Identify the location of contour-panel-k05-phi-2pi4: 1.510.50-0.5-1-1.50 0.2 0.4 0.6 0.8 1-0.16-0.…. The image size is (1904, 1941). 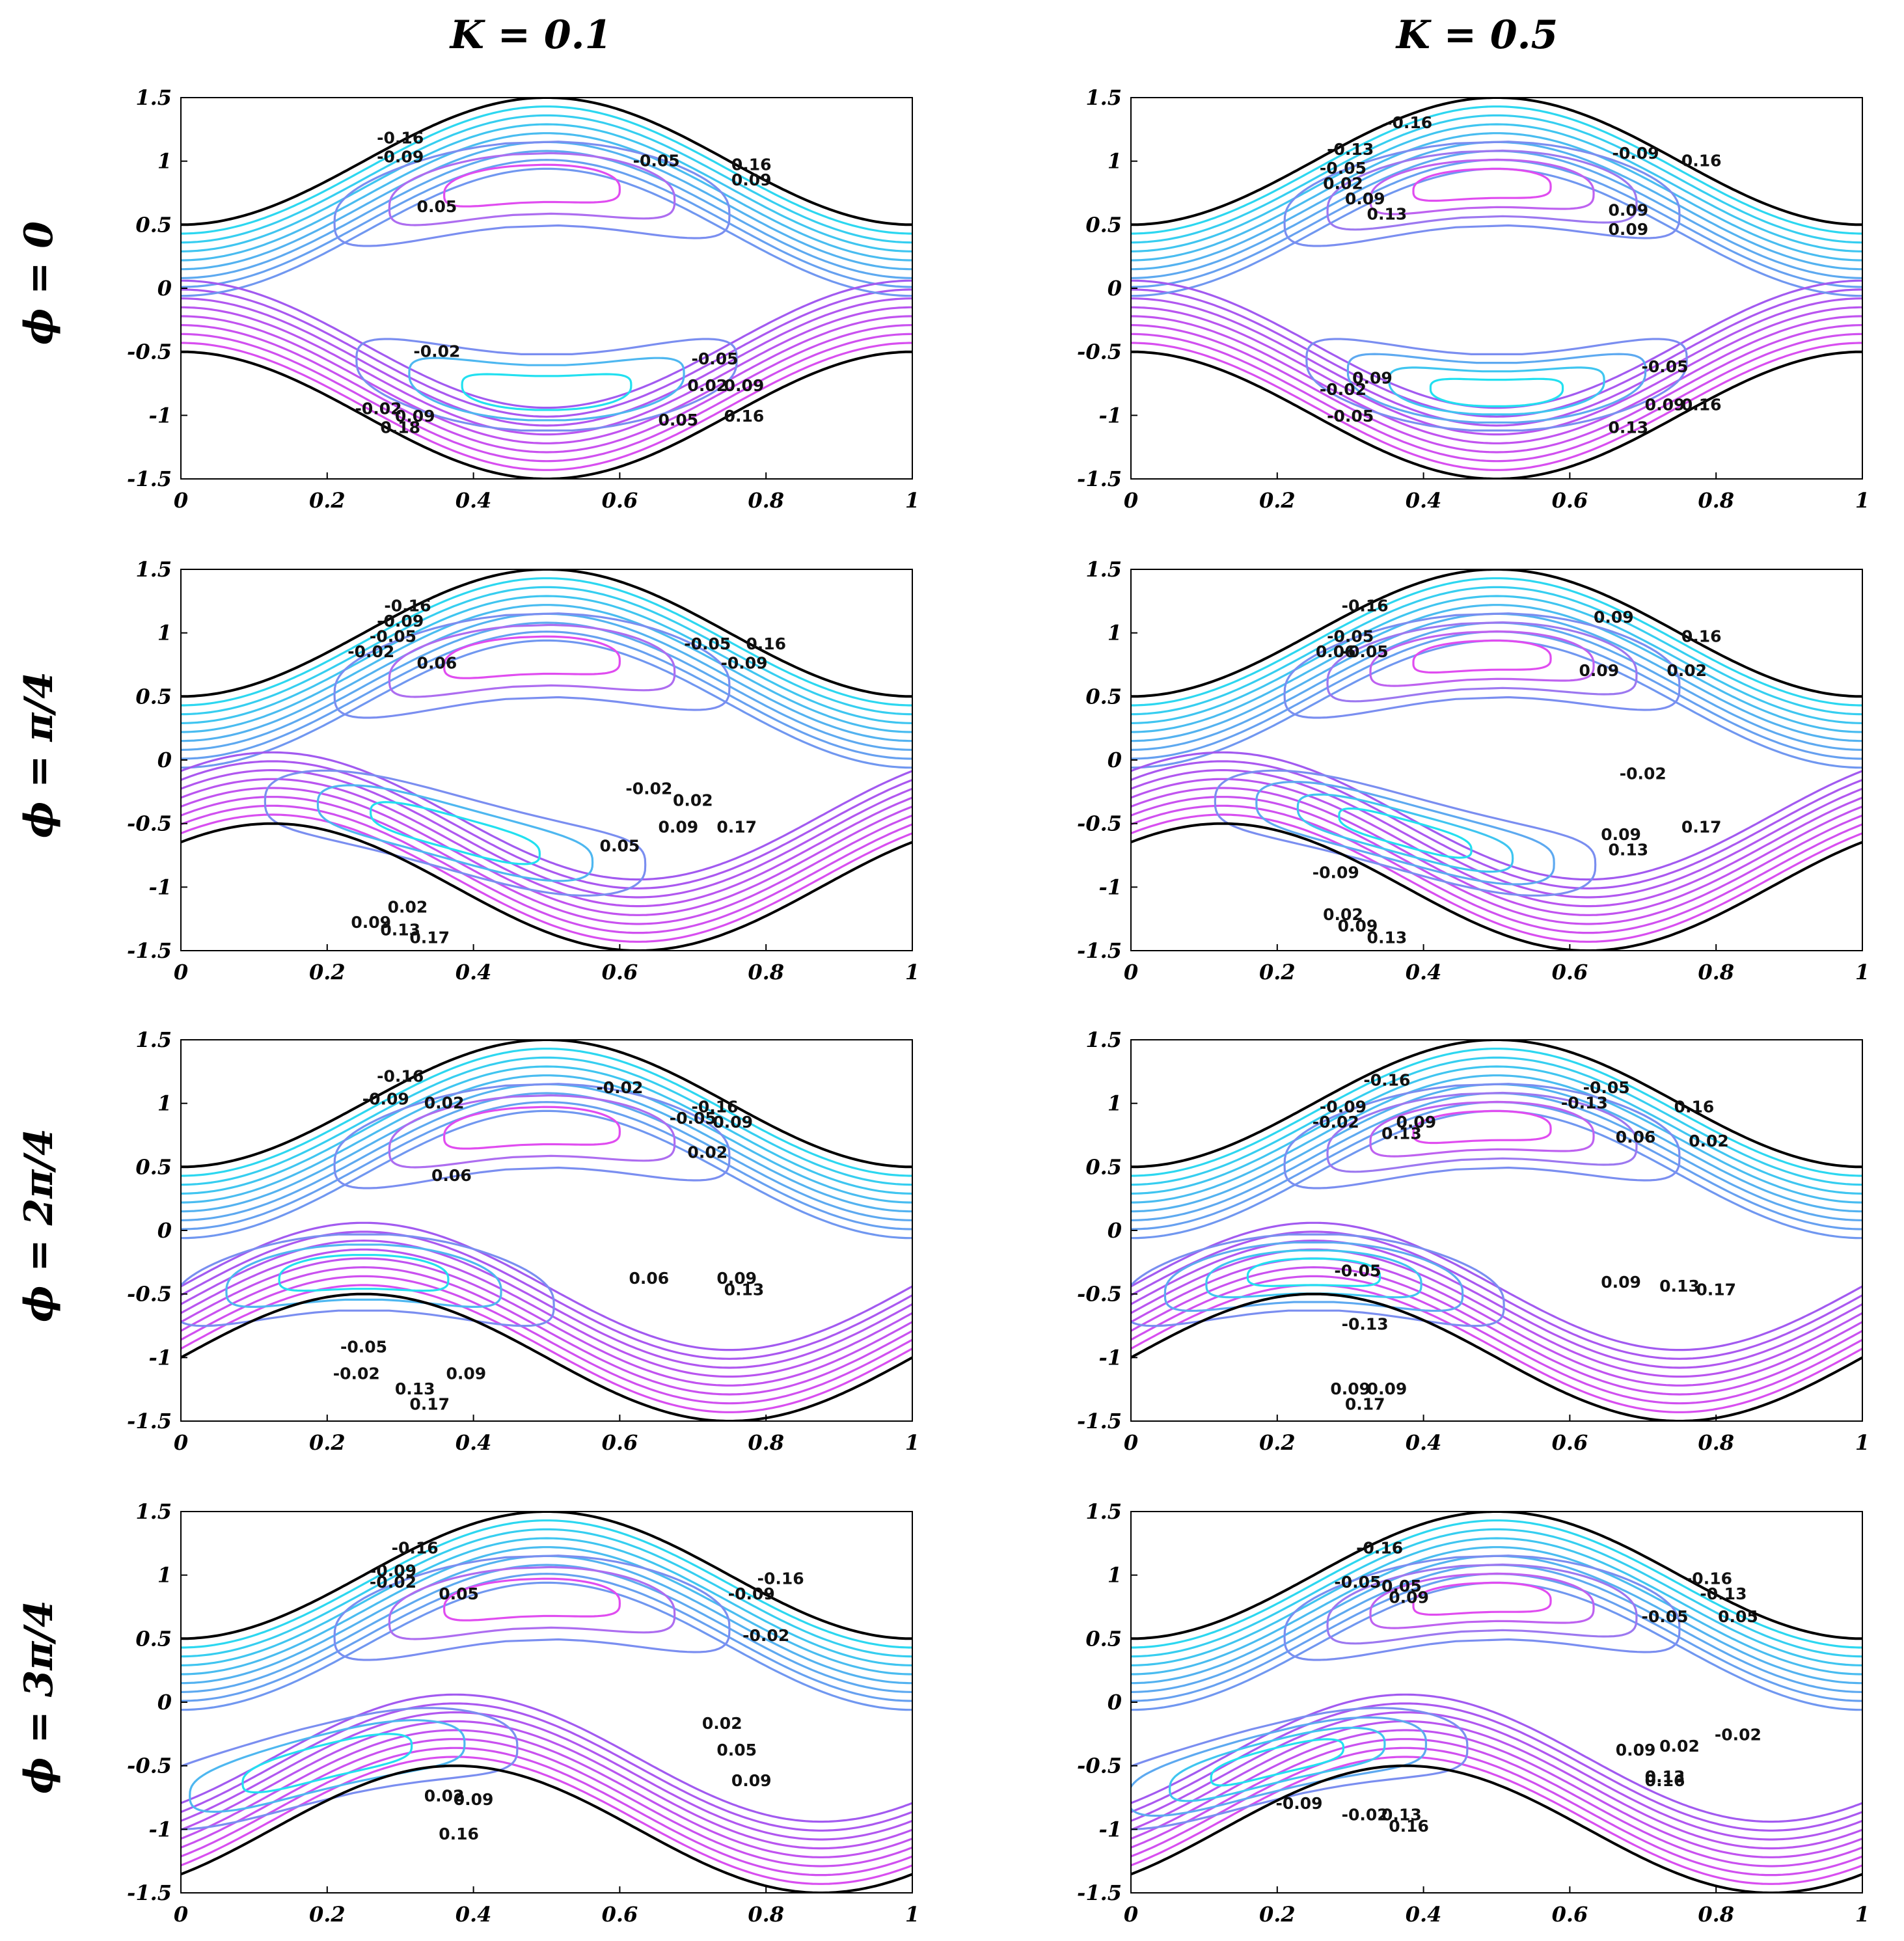
(1473, 1241).